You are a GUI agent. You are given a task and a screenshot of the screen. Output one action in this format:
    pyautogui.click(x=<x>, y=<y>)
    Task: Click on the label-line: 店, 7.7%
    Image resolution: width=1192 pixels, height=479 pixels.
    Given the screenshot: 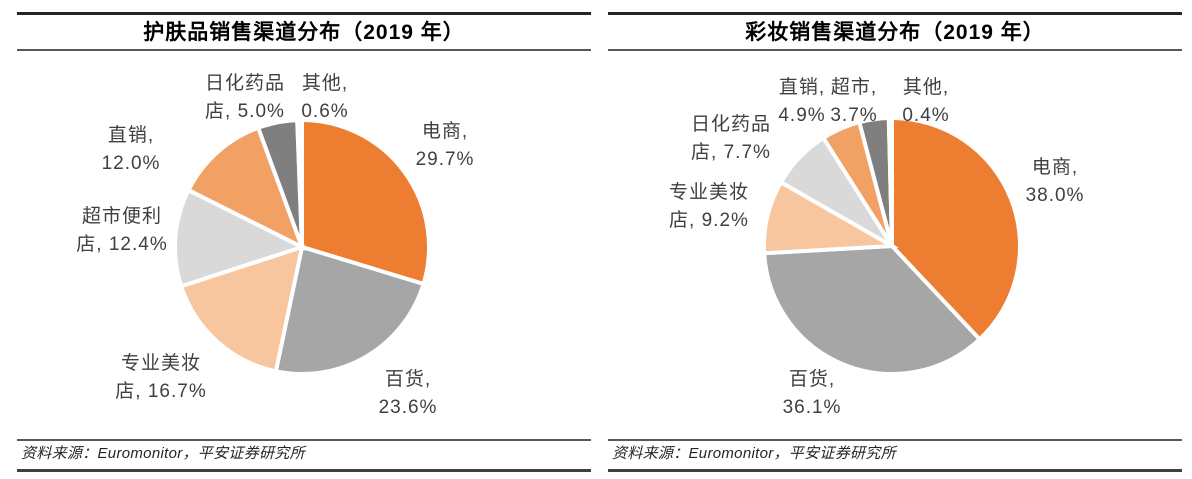 What is the action you would take?
    pyautogui.click(x=731, y=152)
    